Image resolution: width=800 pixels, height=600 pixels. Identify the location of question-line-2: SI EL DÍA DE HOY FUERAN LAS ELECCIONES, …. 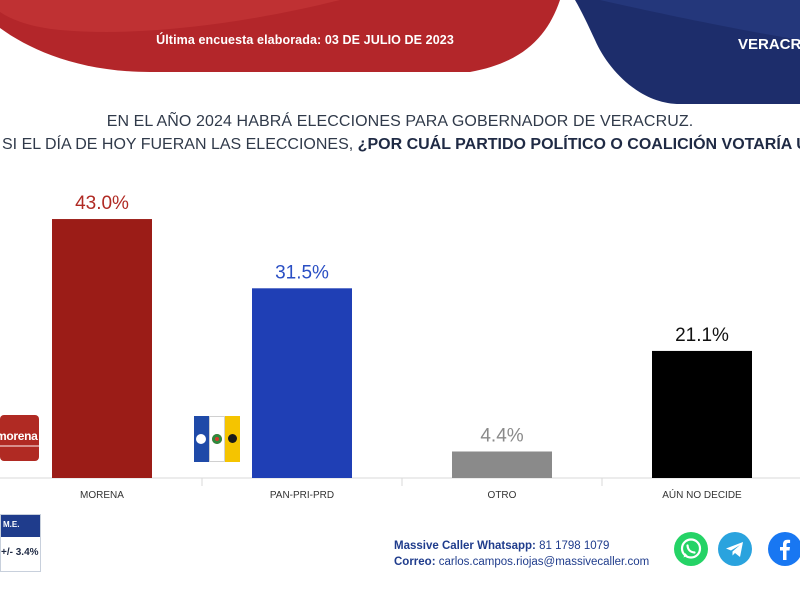
(401, 145).